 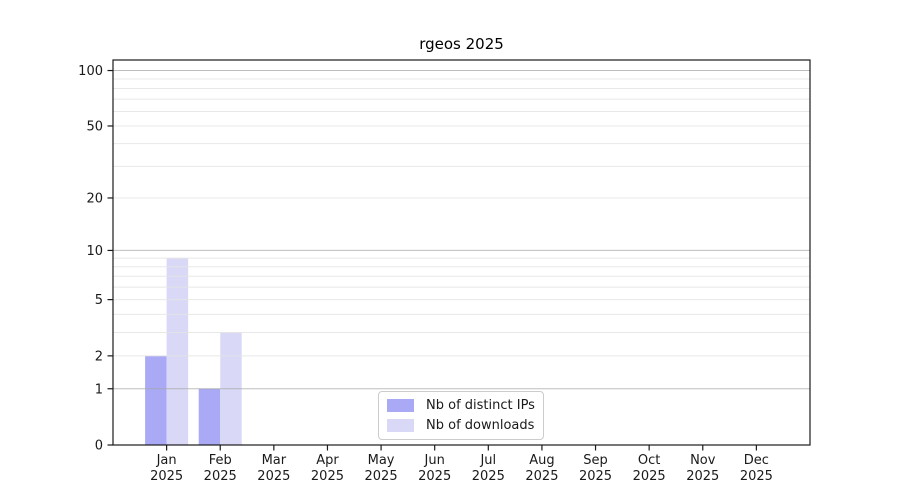 What do you see at coordinates (400, 425) in the screenshot?
I see `legend-swatch-downloads` at bounding box center [400, 425].